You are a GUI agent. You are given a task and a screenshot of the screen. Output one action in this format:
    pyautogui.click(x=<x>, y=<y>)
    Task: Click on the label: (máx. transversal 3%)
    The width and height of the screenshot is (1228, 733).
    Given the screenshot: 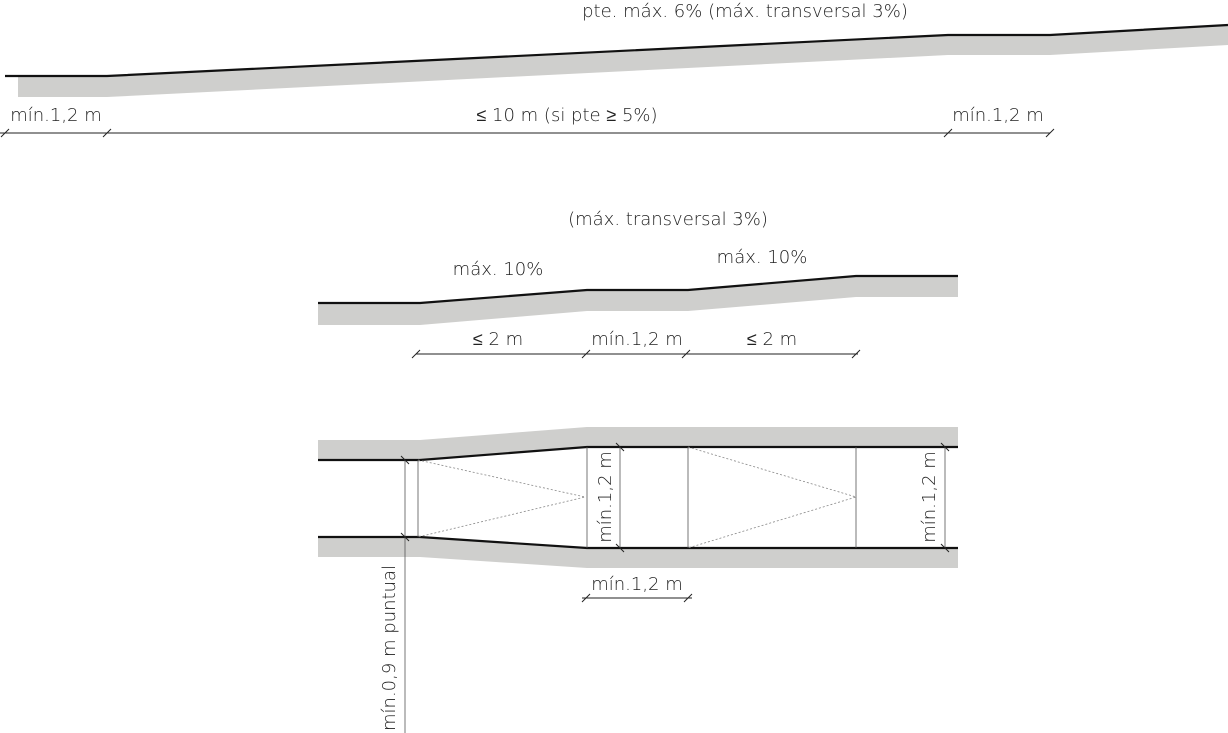 What is the action you would take?
    pyautogui.click(x=668, y=219)
    